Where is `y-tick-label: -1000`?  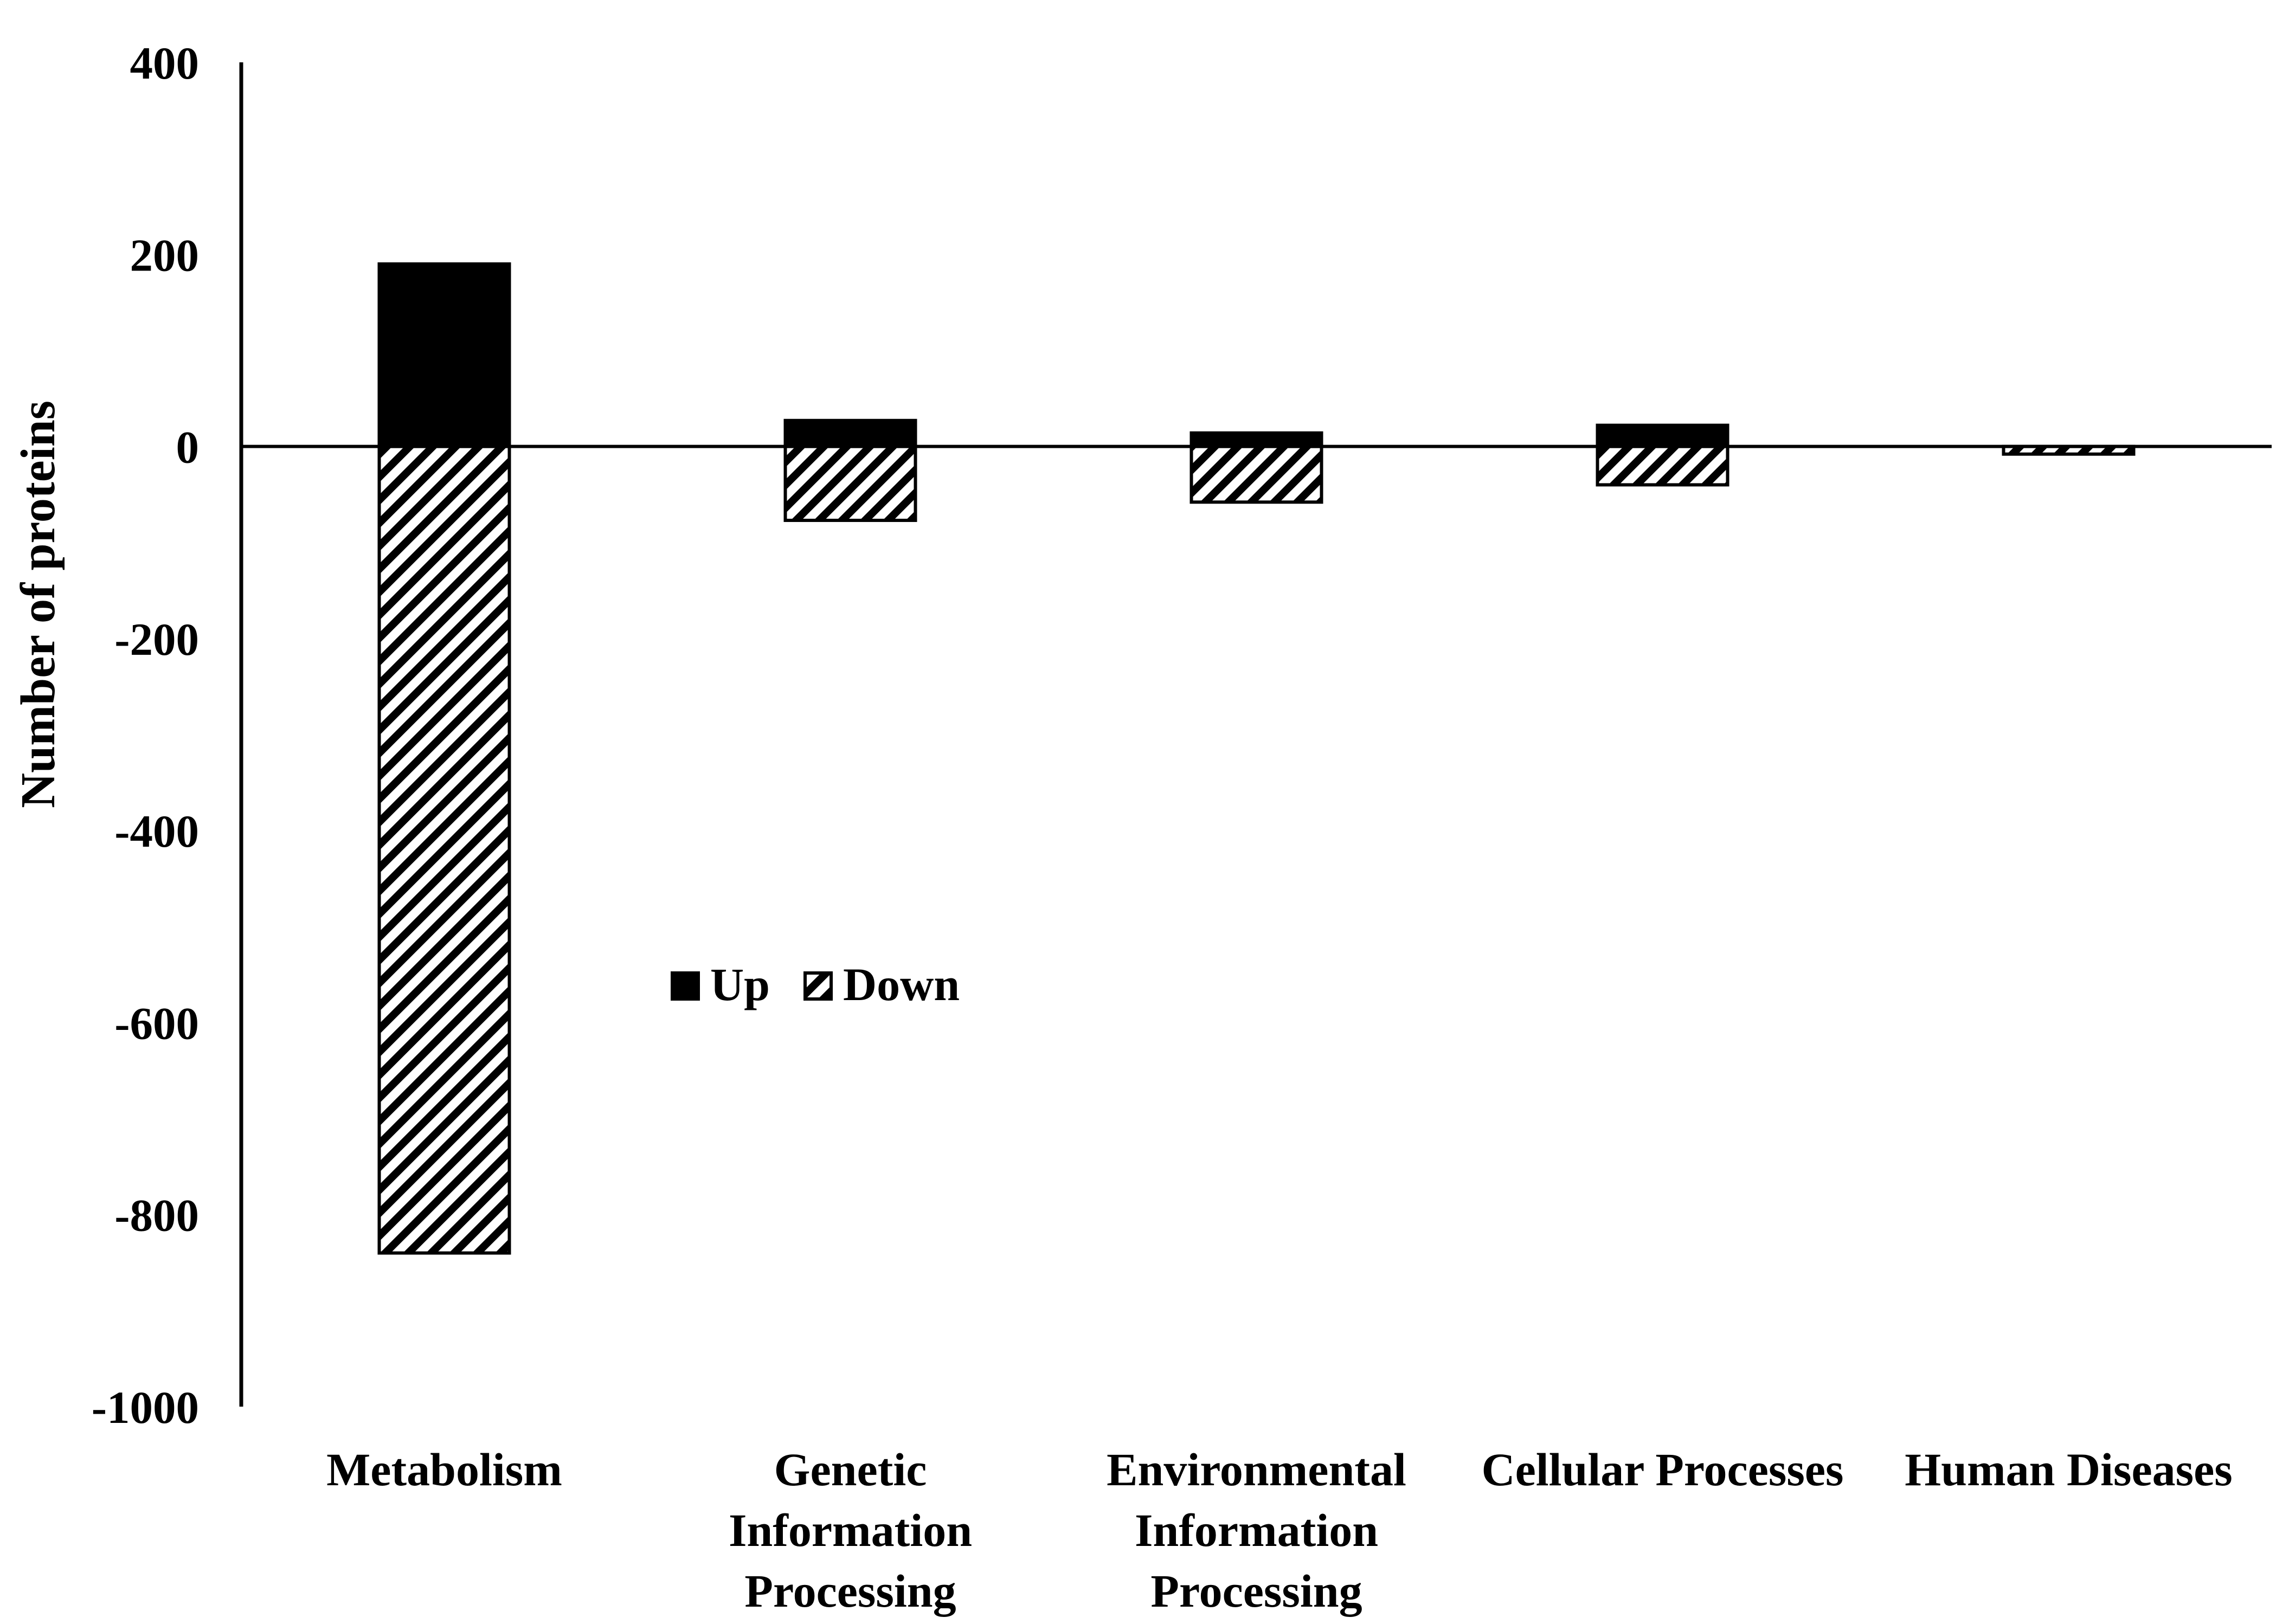 y-tick-label: -1000 is located at coordinates (145, 1407).